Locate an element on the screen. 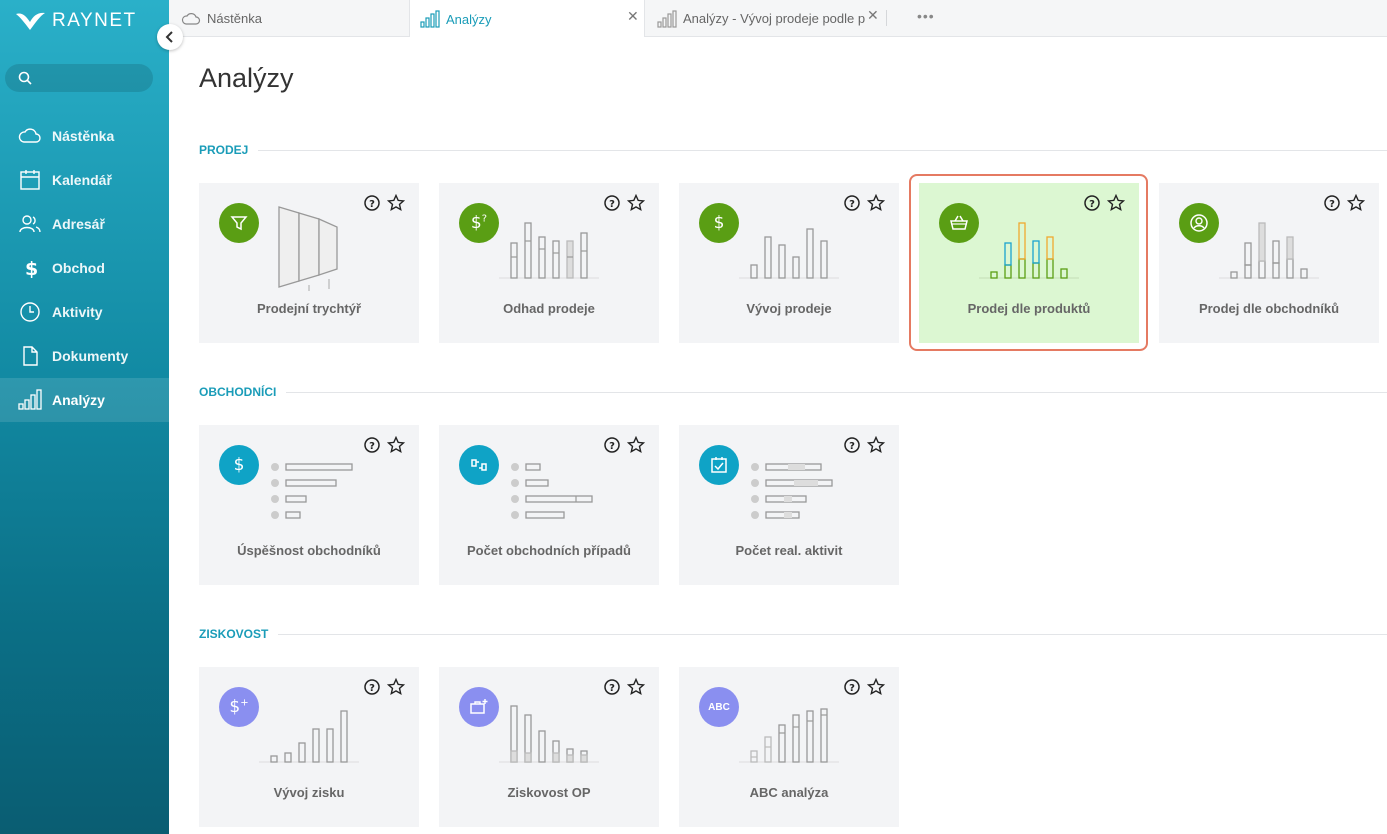 This screenshot has height=834, width=1387. sidebar-item-label: Kalendář is located at coordinates (82, 180).